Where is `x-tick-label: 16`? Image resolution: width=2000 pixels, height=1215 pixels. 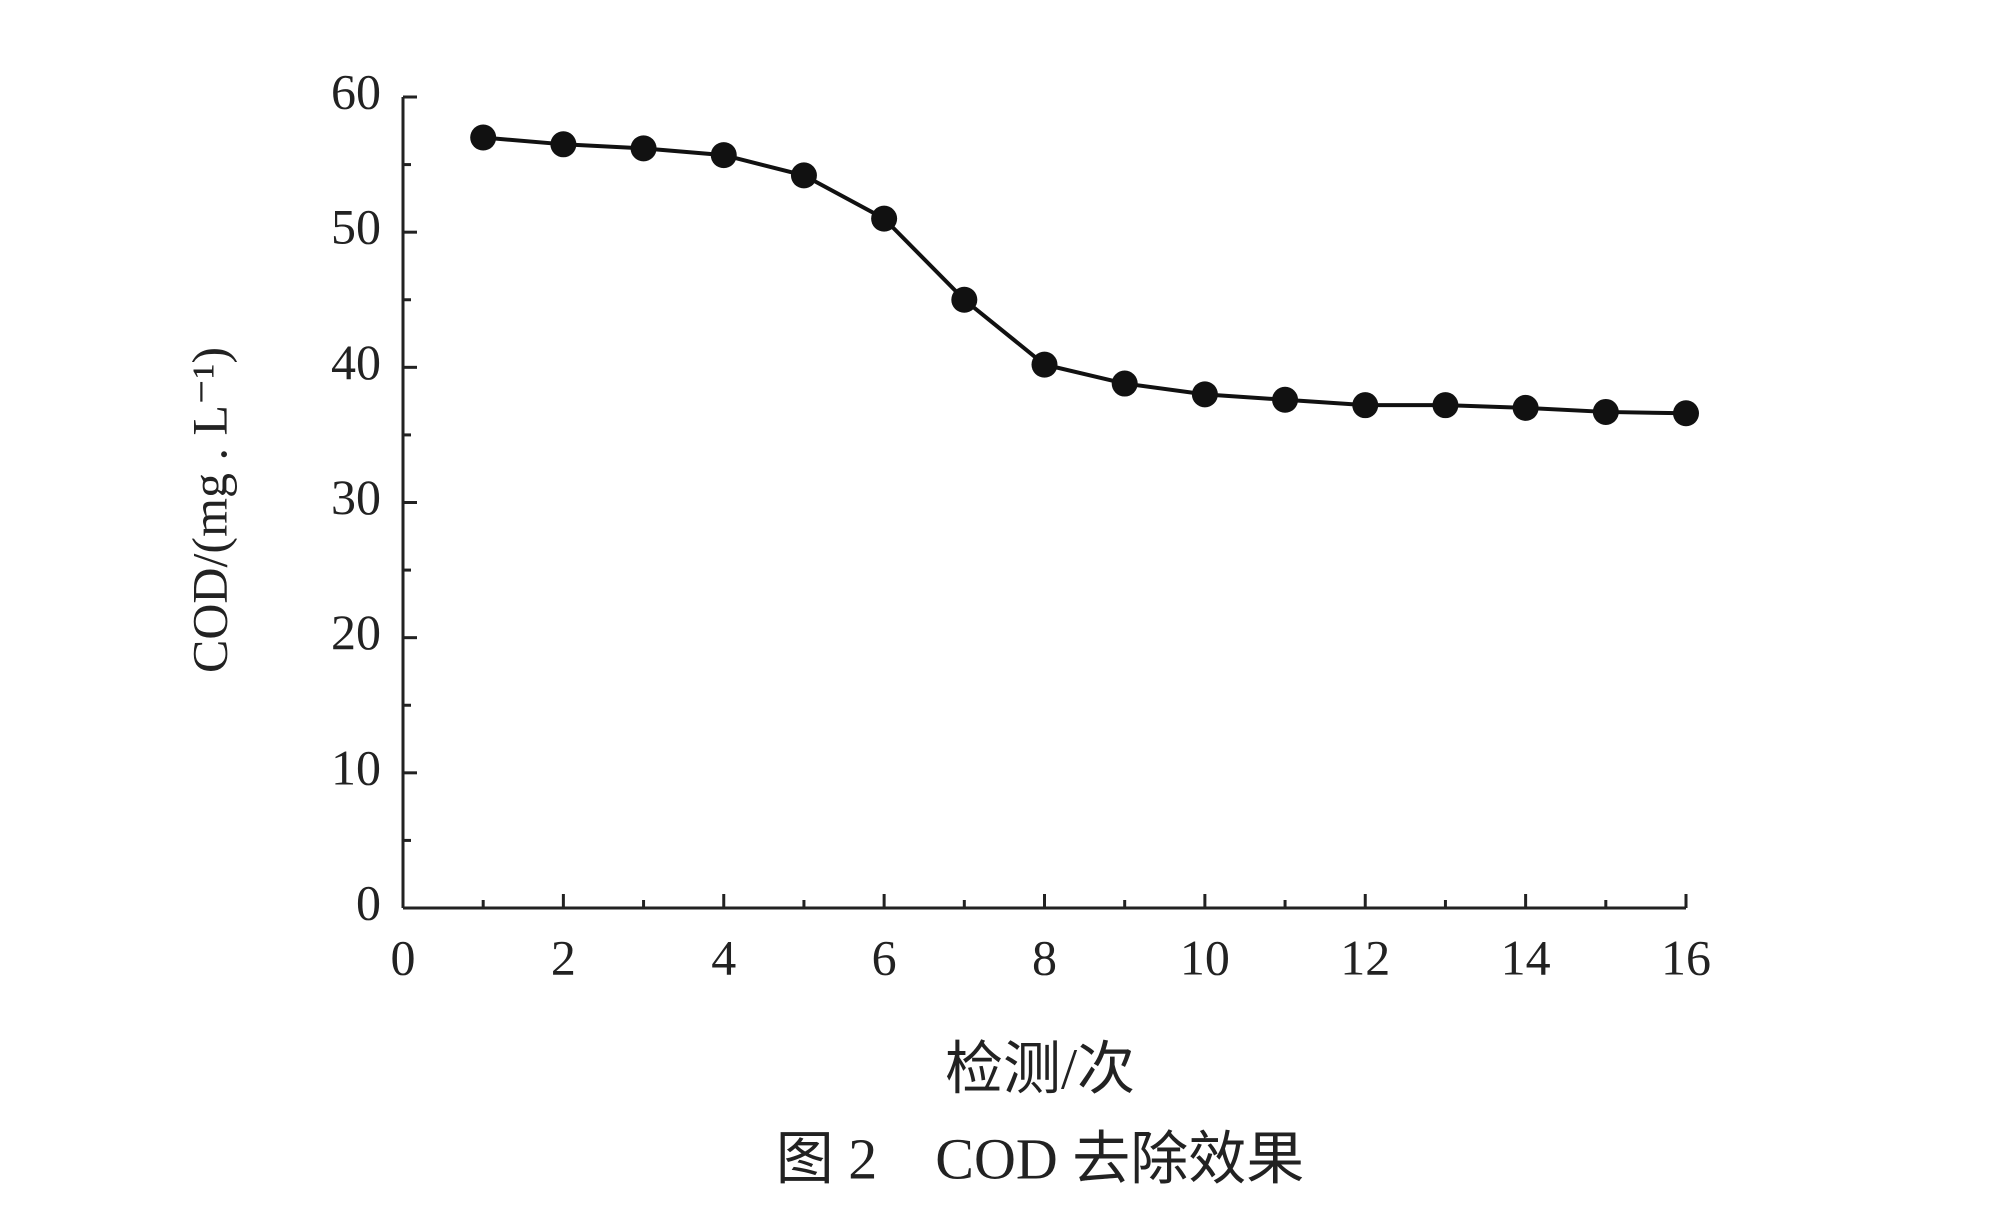 x-tick-label: 16 is located at coordinates (1686, 957).